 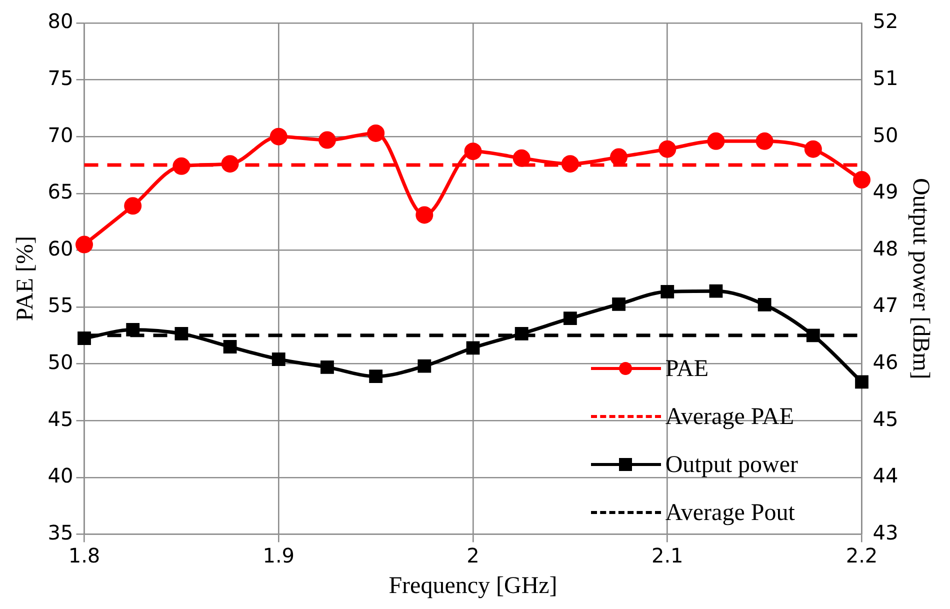 I want to click on y2-tick-label: 44, so click(x=885, y=476).